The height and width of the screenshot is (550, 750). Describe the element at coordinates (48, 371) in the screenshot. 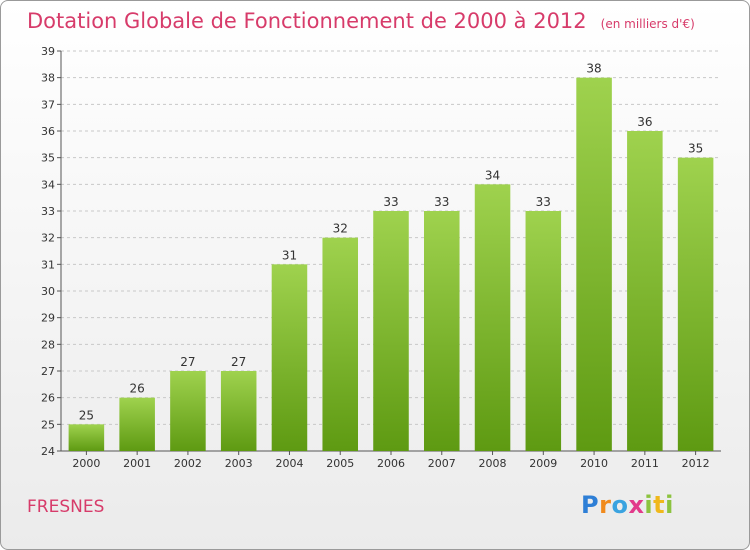

I see `y-tick-label: 27` at that location.